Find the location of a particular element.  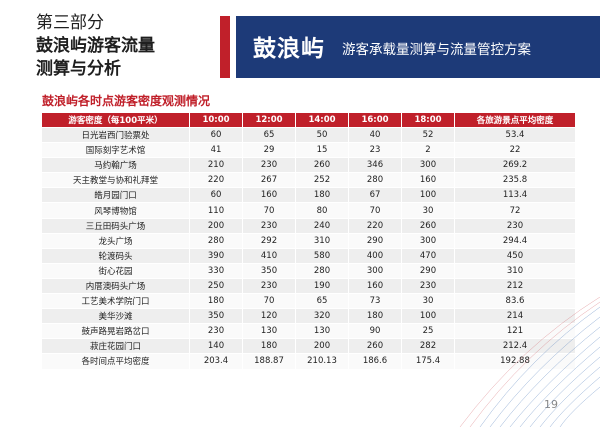

density-cell: 60 is located at coordinates (216, 195).